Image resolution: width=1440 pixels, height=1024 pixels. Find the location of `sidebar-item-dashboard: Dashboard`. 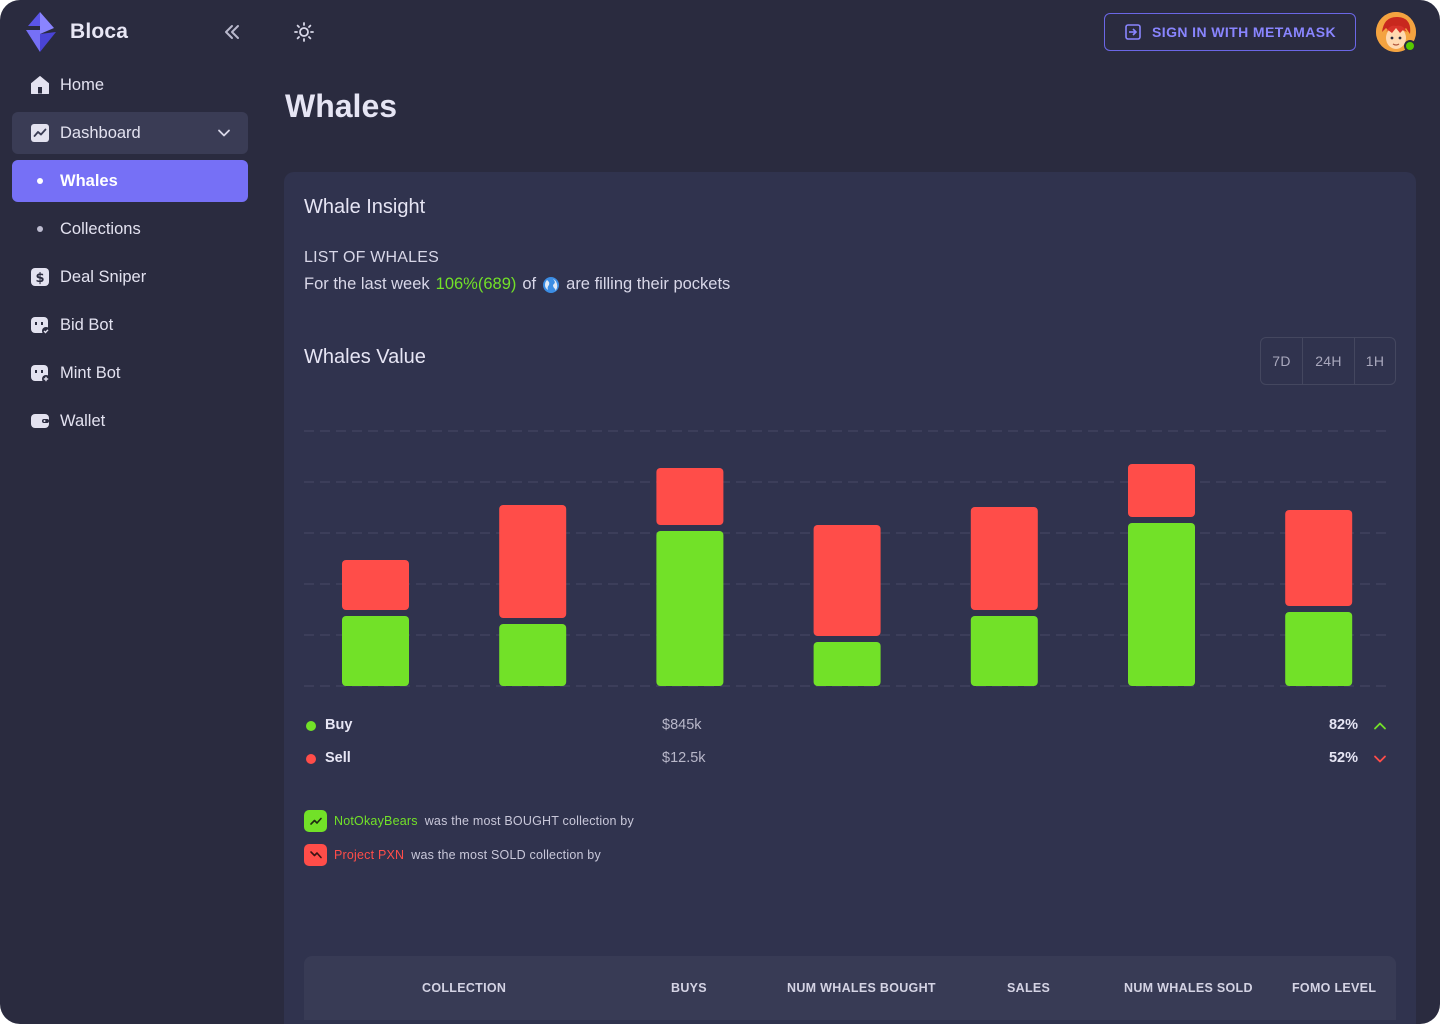

sidebar-item-dashboard: Dashboard is located at coordinates (130, 133).